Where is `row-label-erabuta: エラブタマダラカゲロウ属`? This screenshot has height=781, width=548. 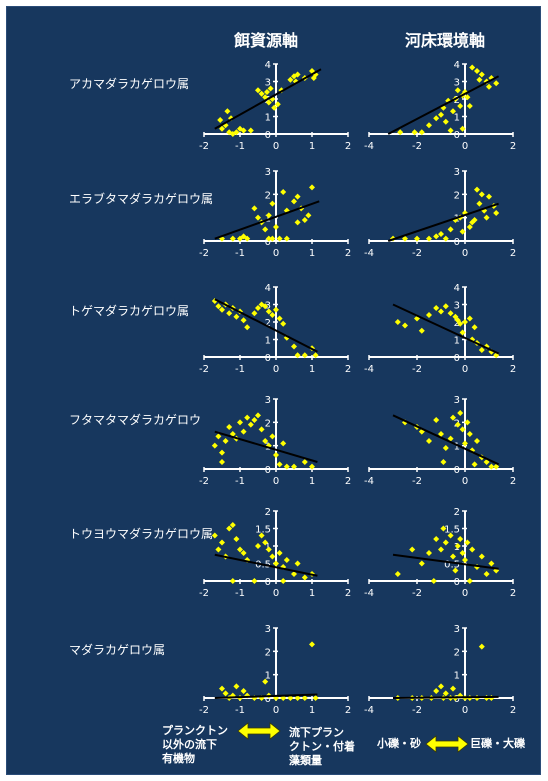 row-label-erabuta: エラブタマダラカゲロウ属 is located at coordinates (141, 199).